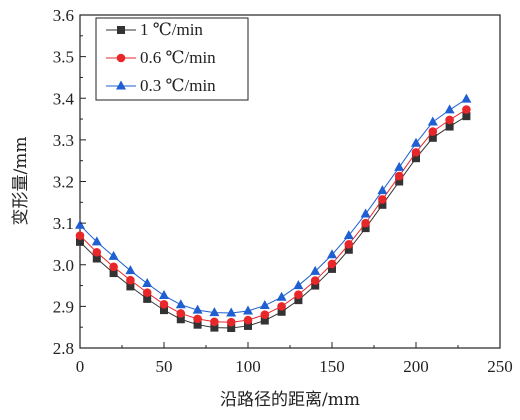 The width and height of the screenshot is (520, 420). What do you see at coordinates (21, 181) in the screenshot?
I see `y-axis-title: 变形量/mm` at bounding box center [21, 181].